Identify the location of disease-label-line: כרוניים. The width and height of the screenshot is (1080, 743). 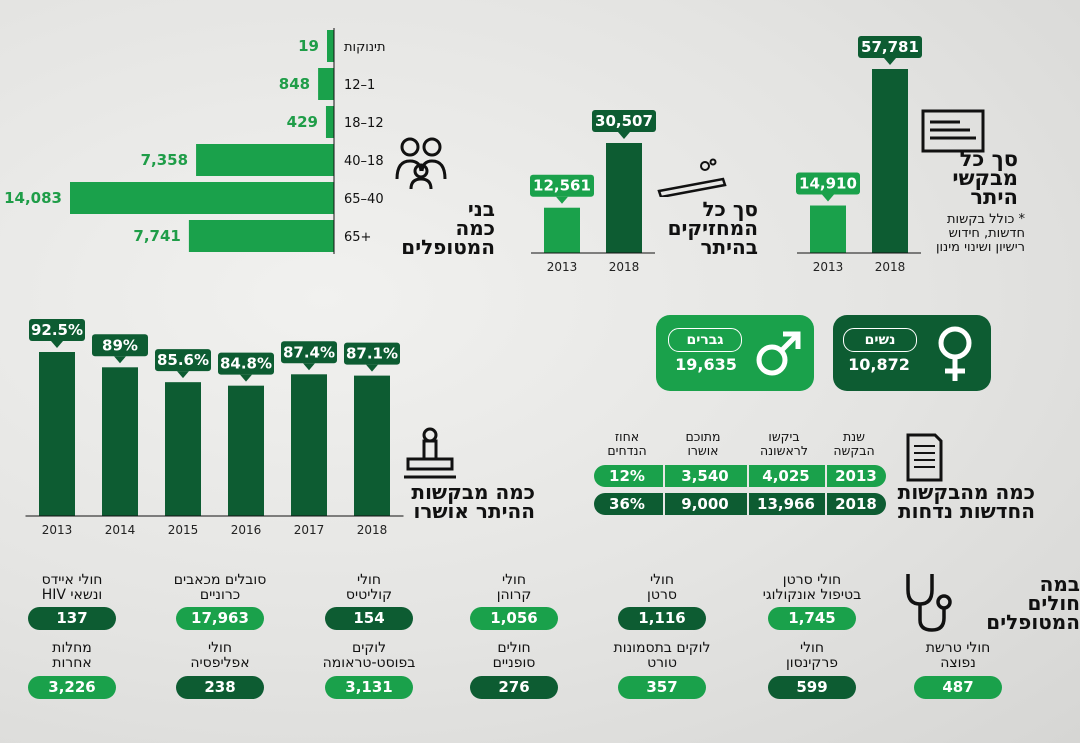
(220, 595).